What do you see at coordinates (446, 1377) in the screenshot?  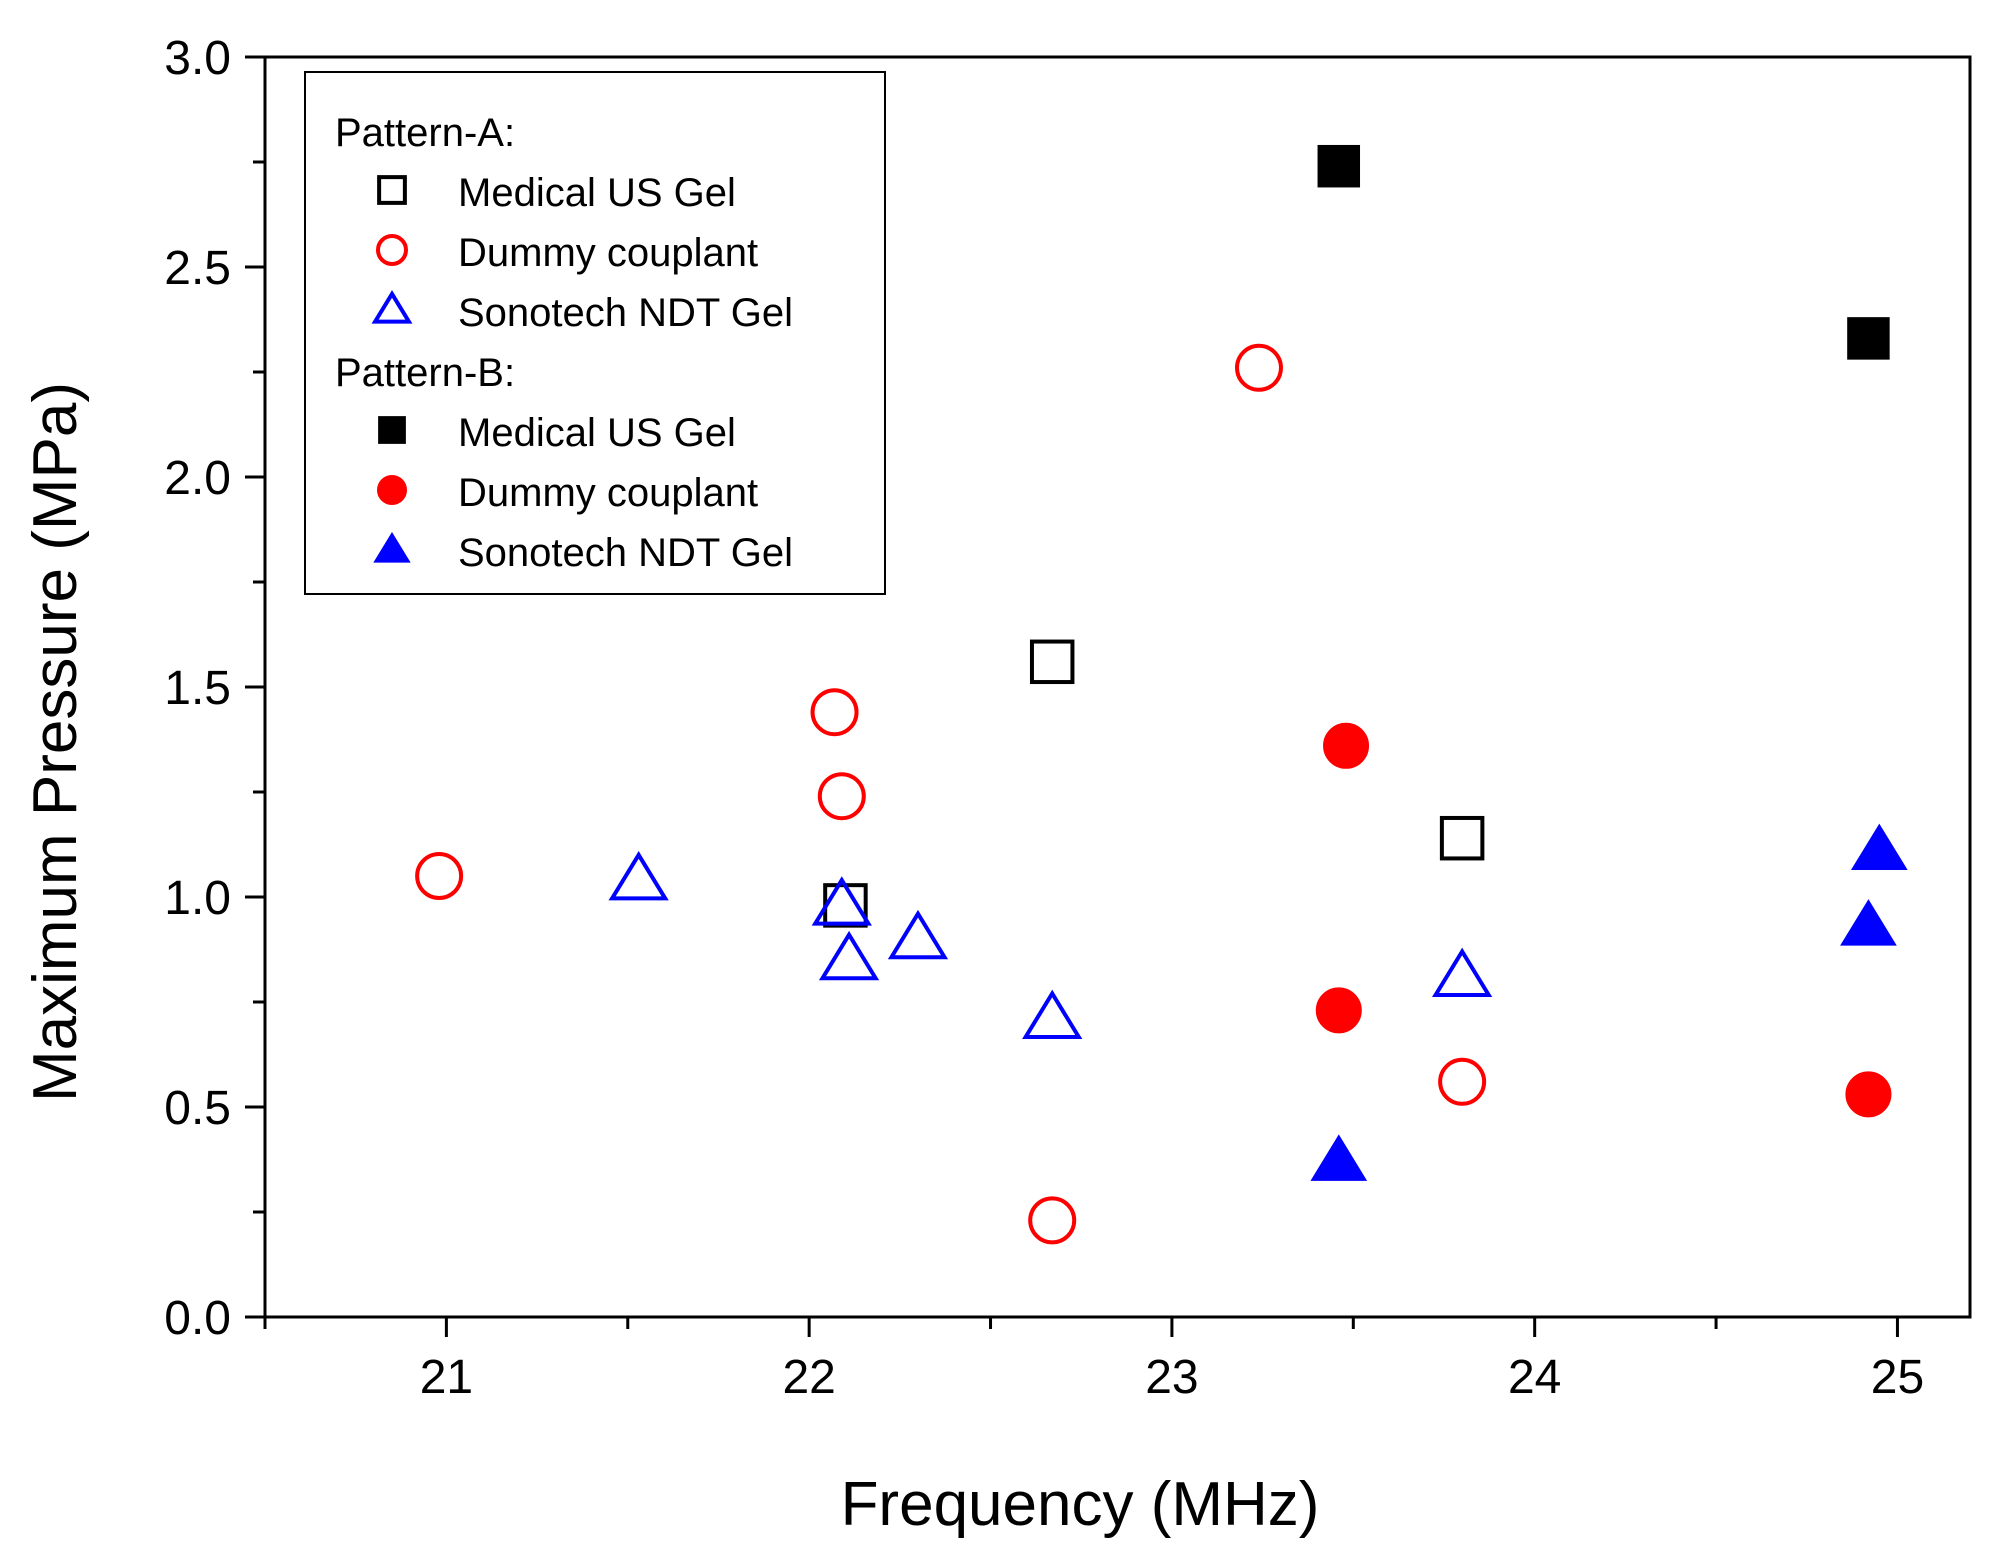 I see `x-tick-label: 21` at bounding box center [446, 1377].